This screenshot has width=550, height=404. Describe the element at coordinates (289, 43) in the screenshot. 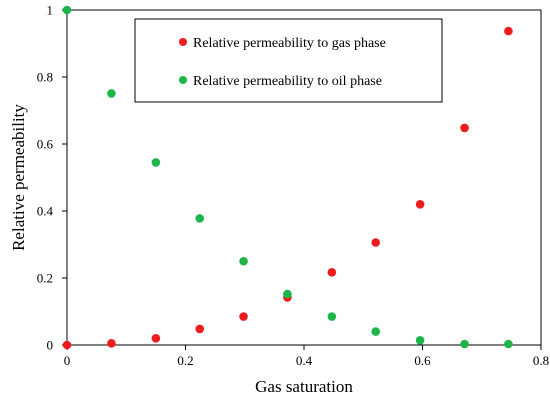

I see `legend-label-gas: Relative permeability to gas phase` at that location.